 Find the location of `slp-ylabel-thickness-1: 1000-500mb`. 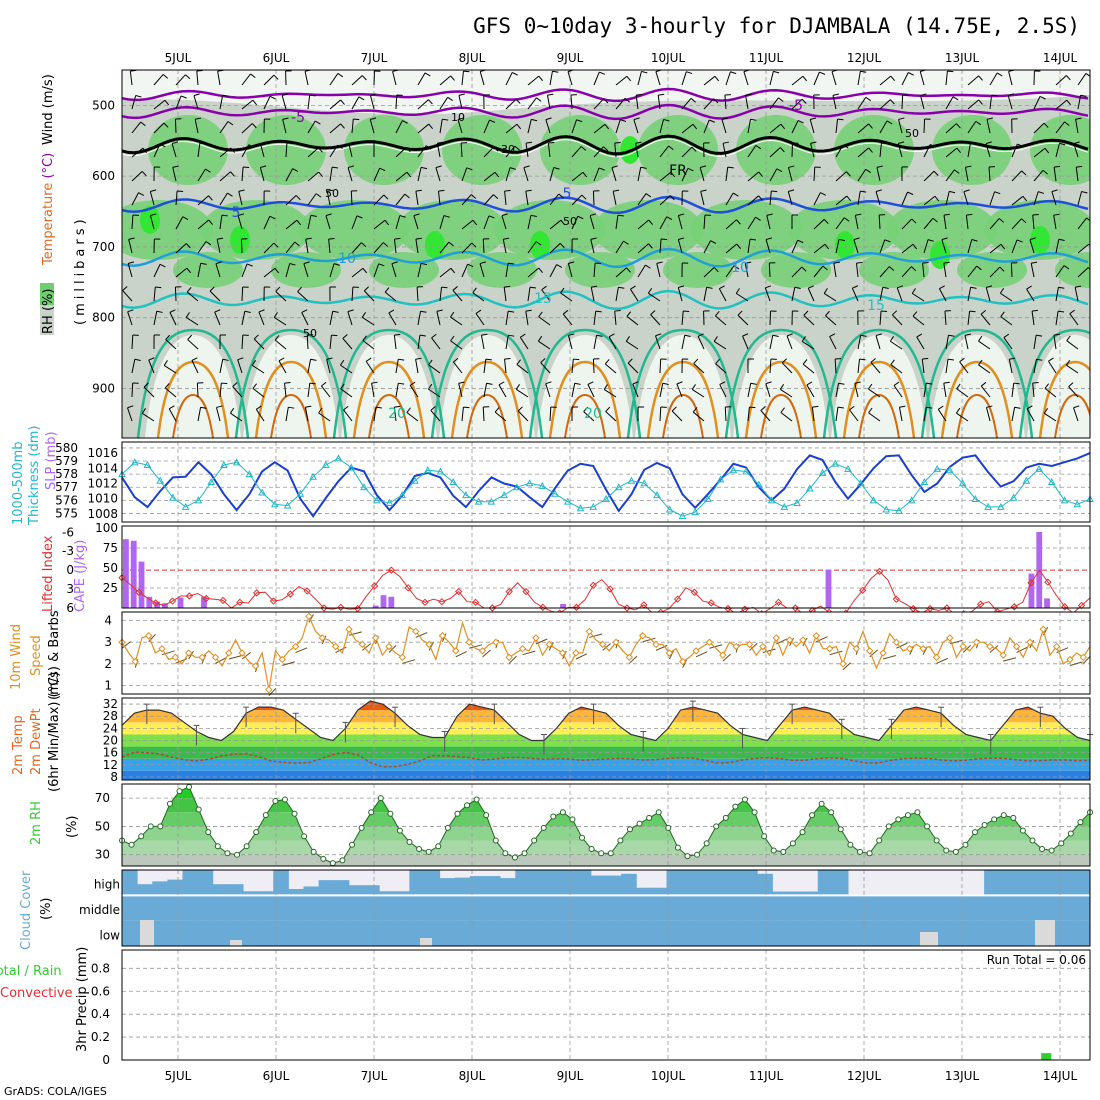

slp-ylabel-thickness-1: 1000-500mb is located at coordinates (18, 483).